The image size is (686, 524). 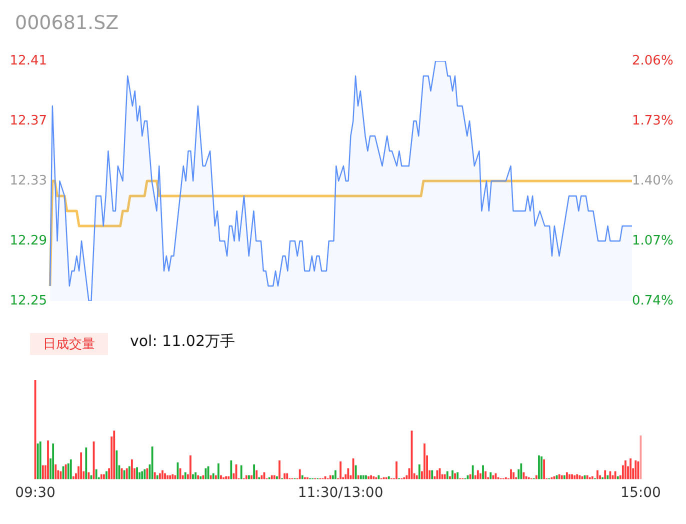 What do you see at coordinates (35, 493) in the screenshot?
I see `x-tick-label: 09:30` at bounding box center [35, 493].